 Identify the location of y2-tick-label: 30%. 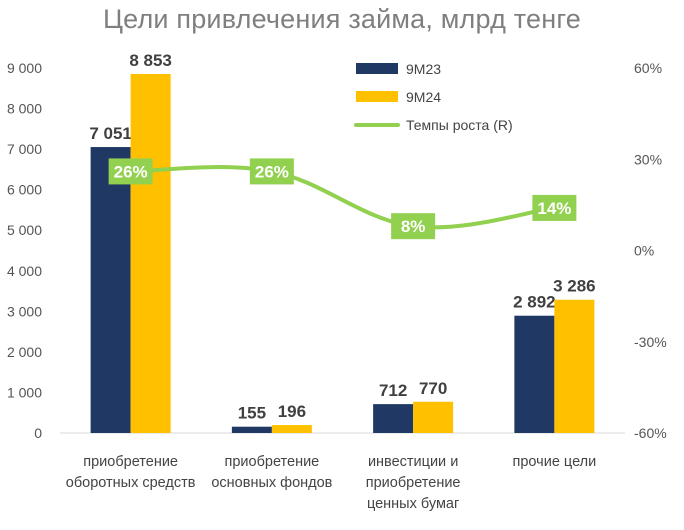
(648, 159).